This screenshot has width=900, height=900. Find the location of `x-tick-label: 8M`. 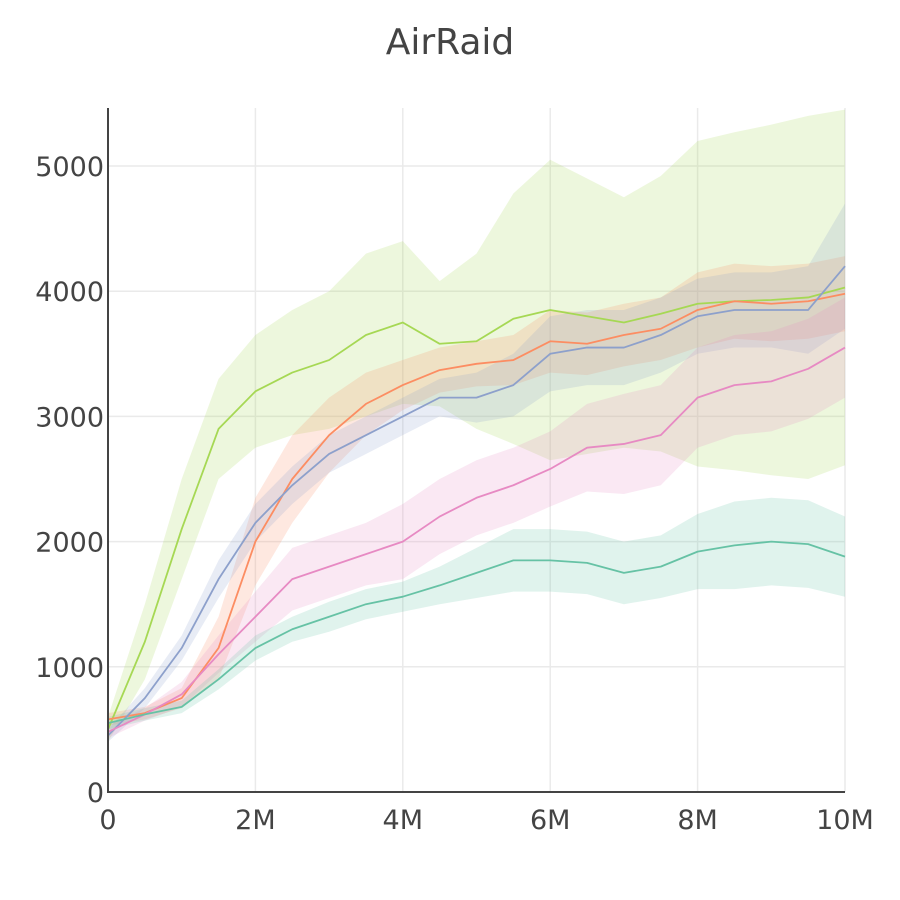

x-tick-label: 8M is located at coordinates (697, 820).